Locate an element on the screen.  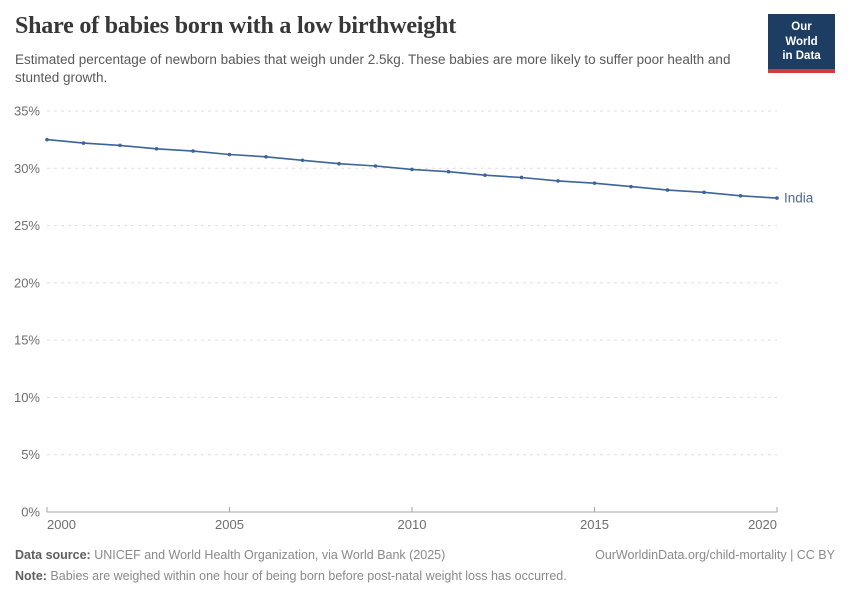
entity-label: India is located at coordinates (799, 198).